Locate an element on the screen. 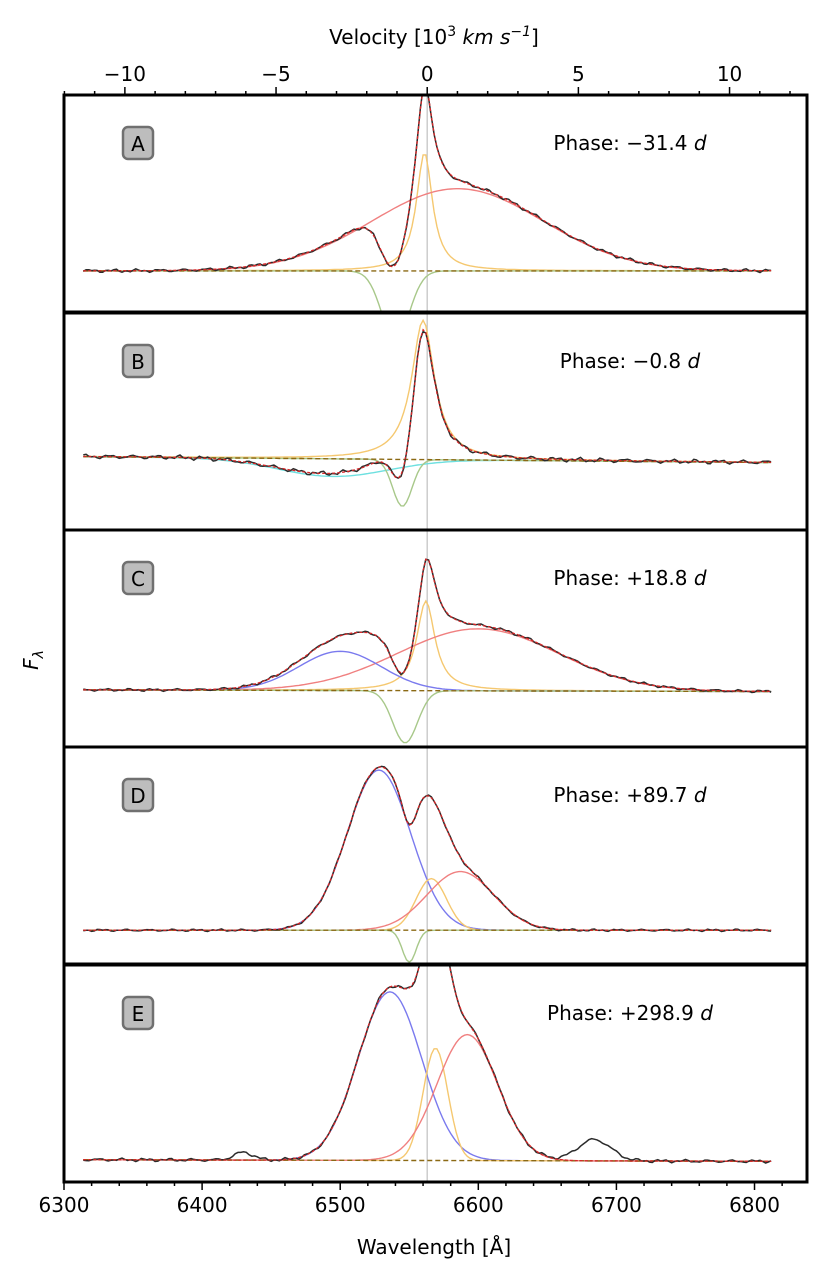 Image resolution: width=832 pixels, height=1285 pixels. phase-value: Phase: +18.8 is located at coordinates (623, 578).